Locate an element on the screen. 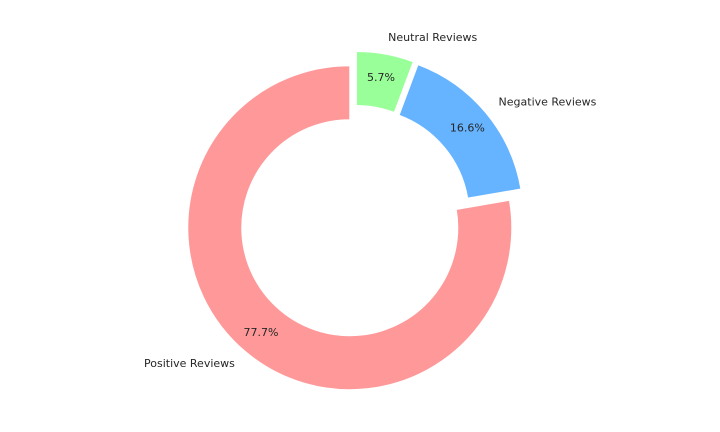 The width and height of the screenshot is (720, 432). percent-label: 5.7% is located at coordinates (381, 77).